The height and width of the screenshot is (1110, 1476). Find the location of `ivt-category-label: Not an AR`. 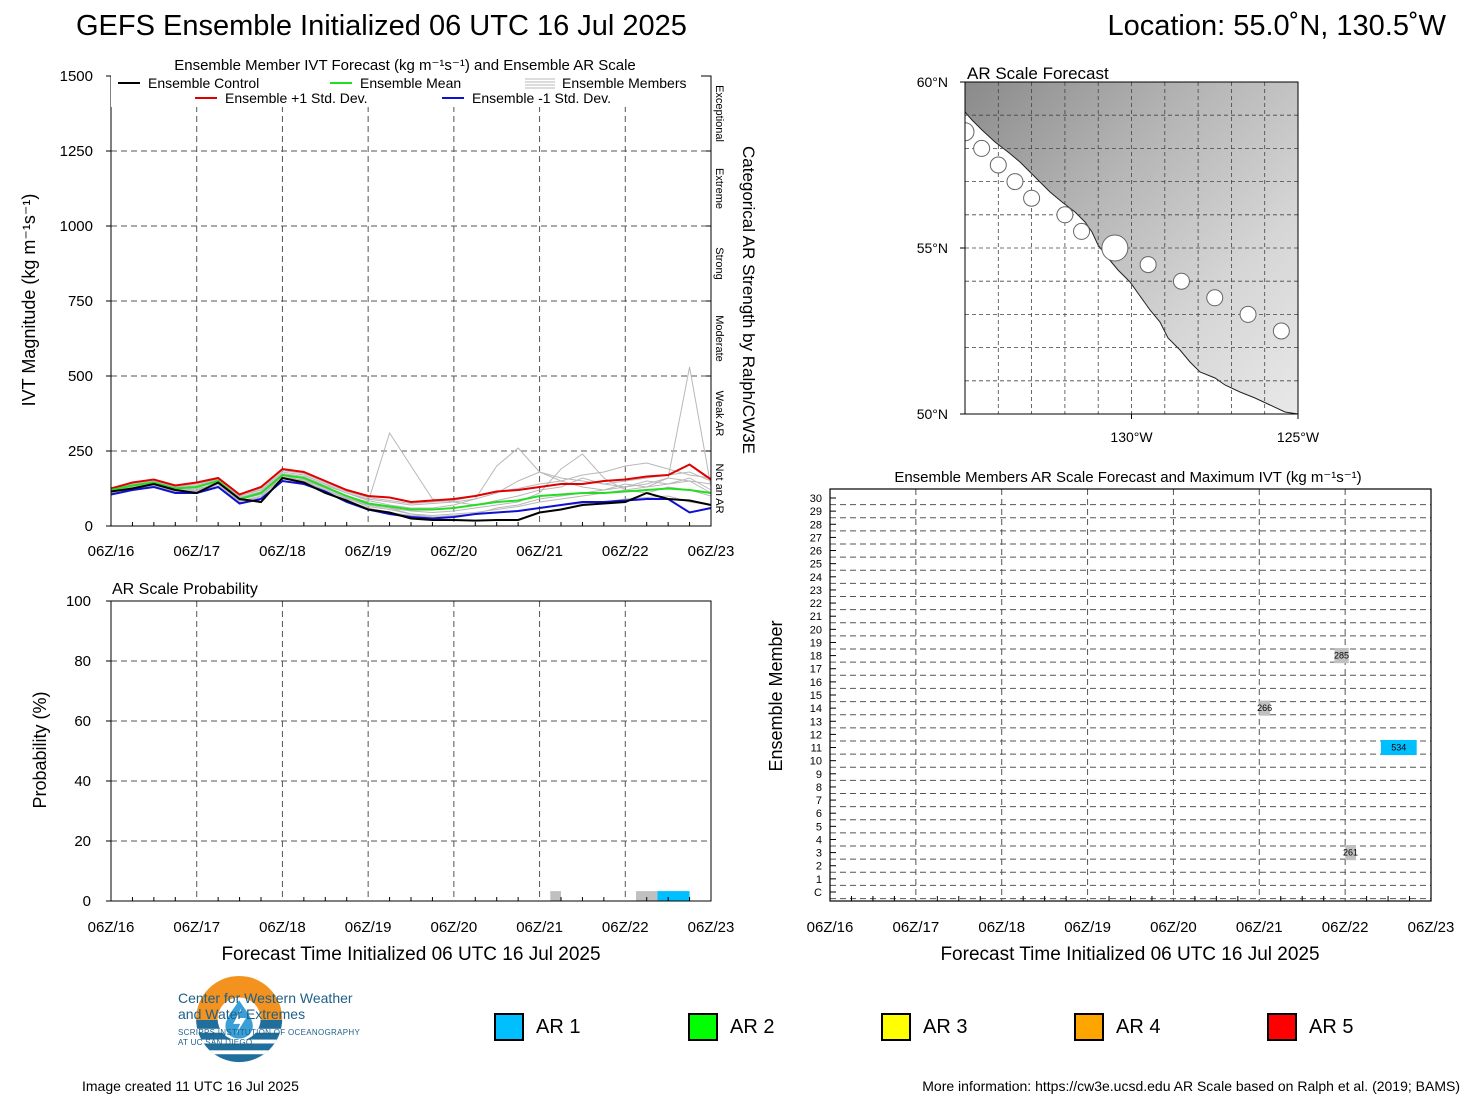

ivt-category-label: Not an AR is located at coordinates (719, 488).